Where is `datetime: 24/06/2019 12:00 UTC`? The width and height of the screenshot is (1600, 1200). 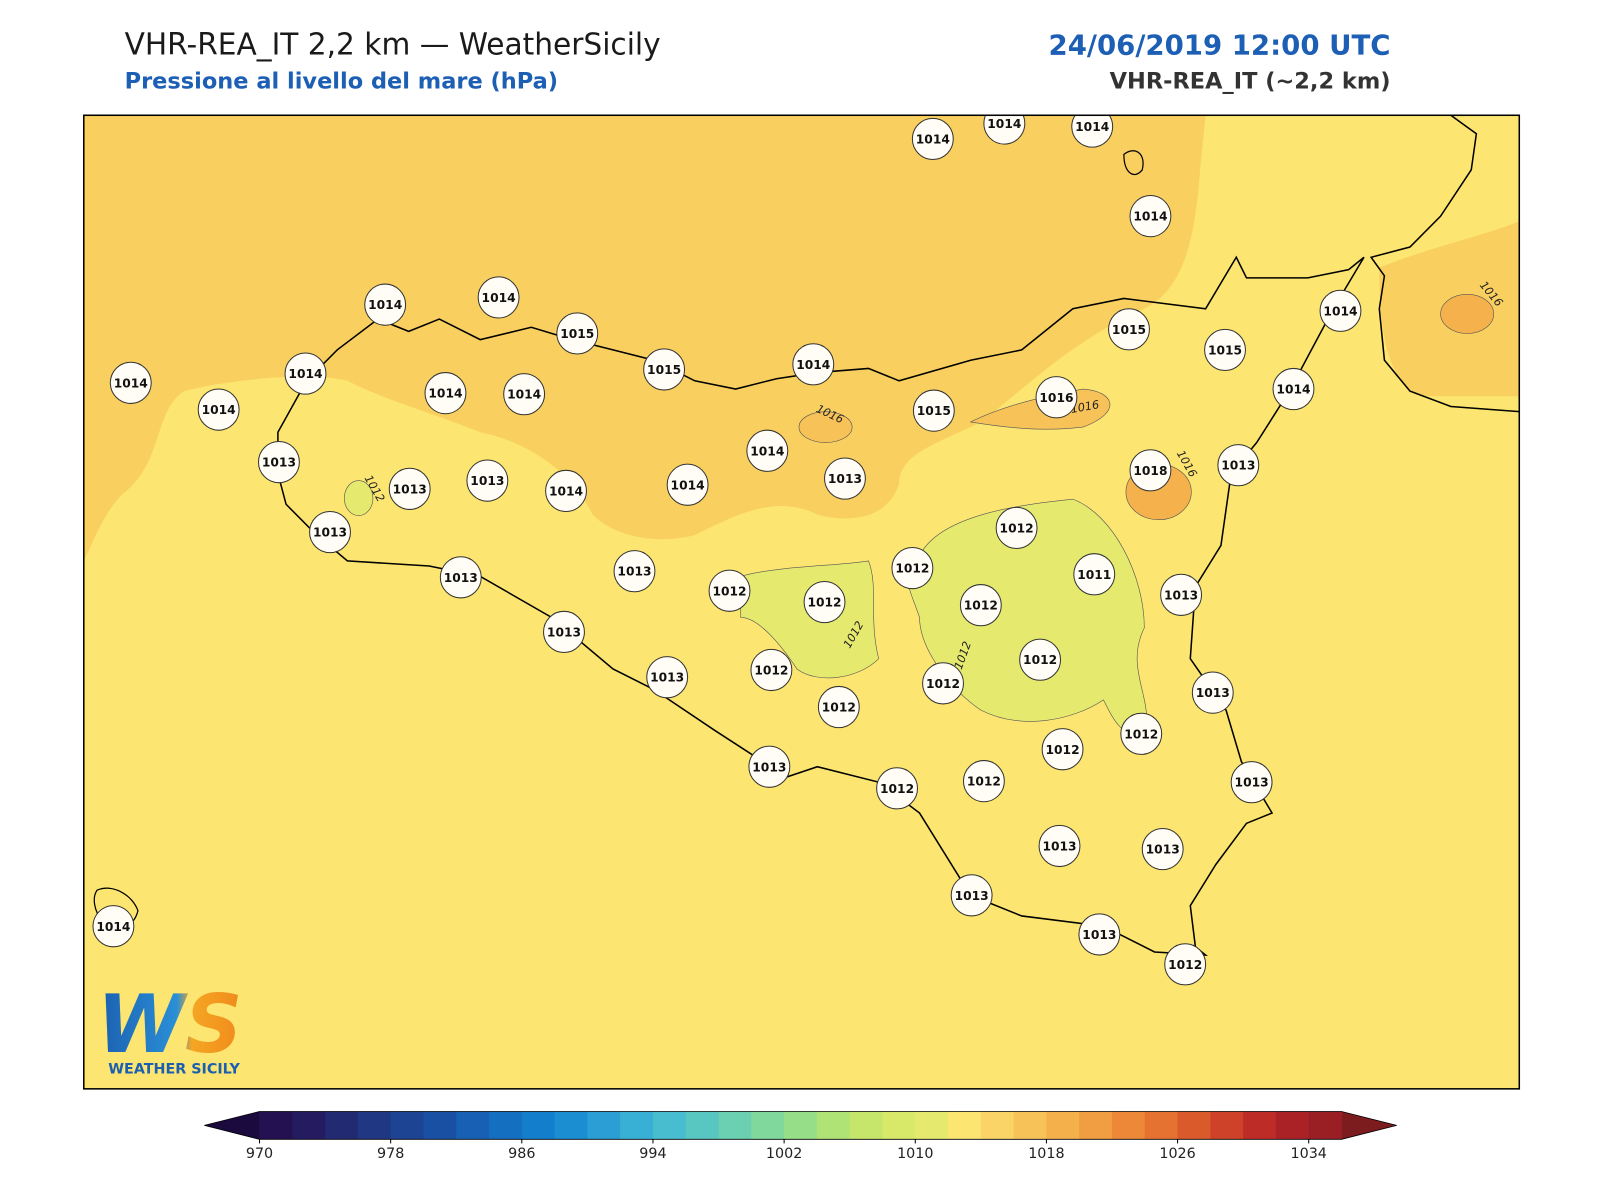
datetime: 24/06/2019 12:00 UTC is located at coordinates (1220, 44).